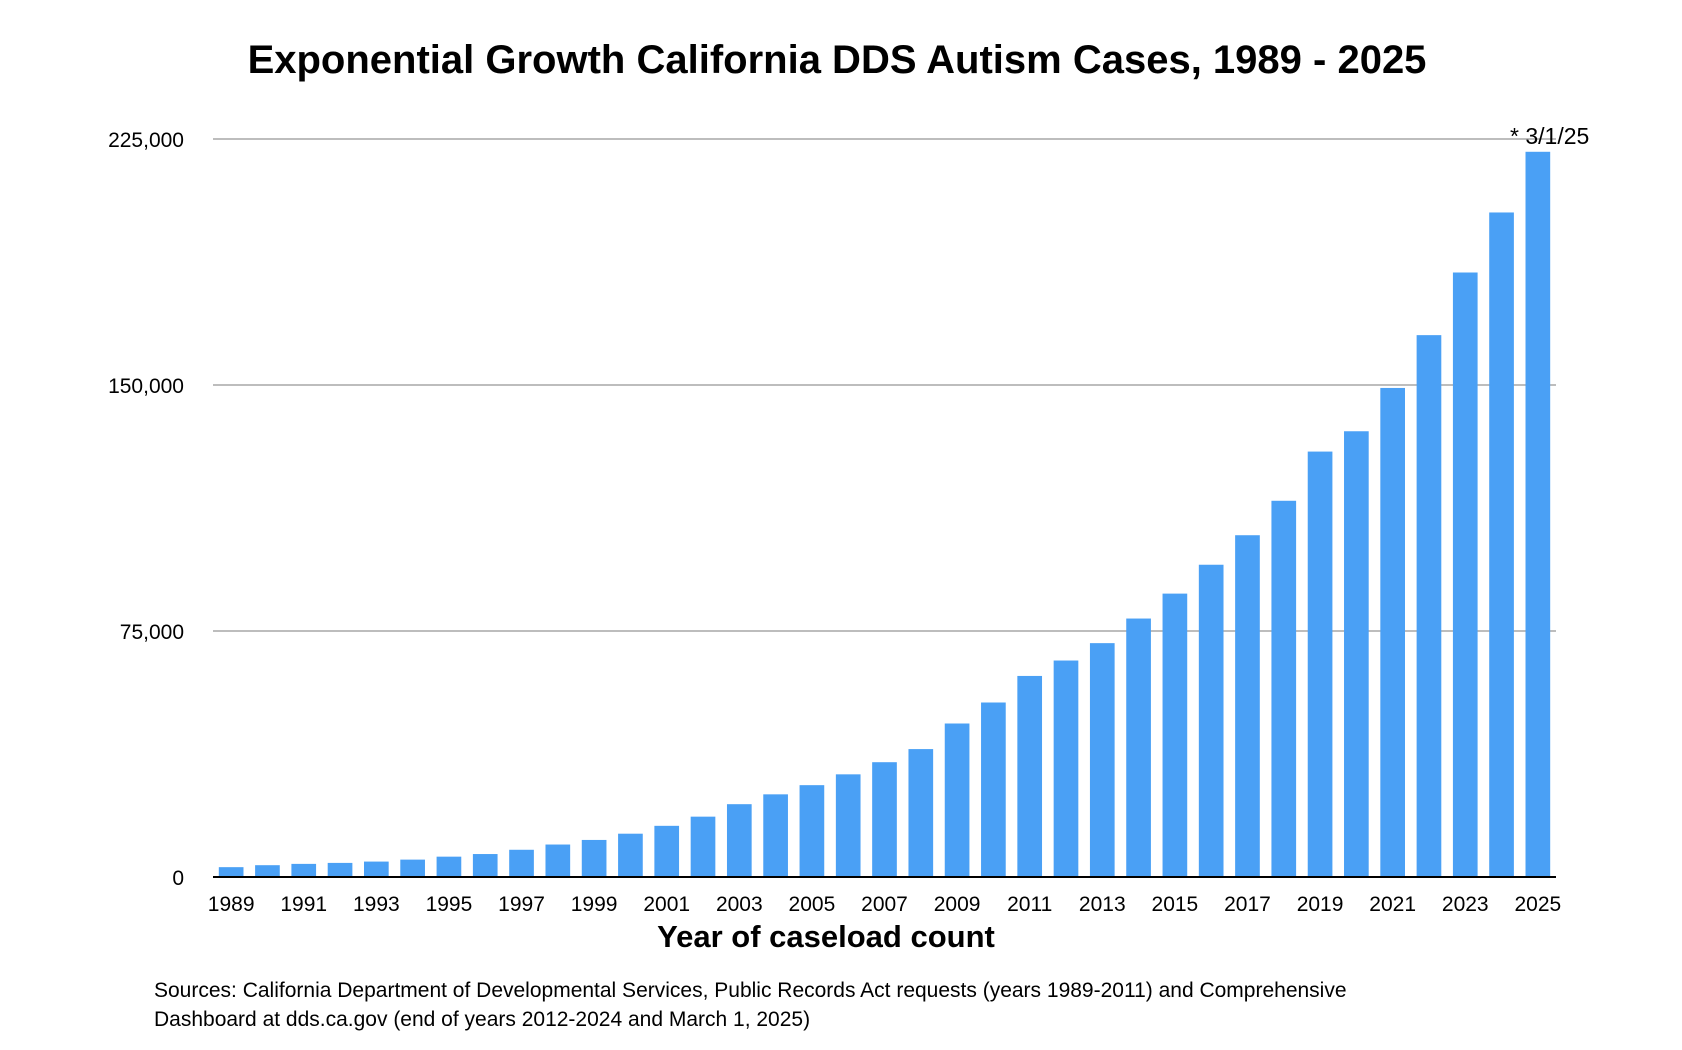 Image resolution: width=1682 pixels, height=1050 pixels. Describe the element at coordinates (1211, 720) in the screenshot. I see `bar-2016` at that location.